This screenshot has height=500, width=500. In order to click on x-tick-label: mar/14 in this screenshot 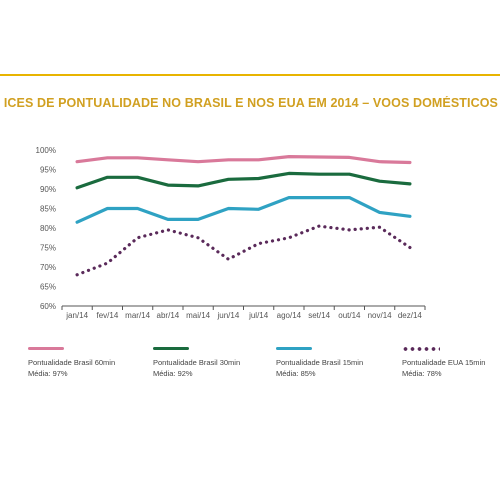, I will do `click(137, 315)`.